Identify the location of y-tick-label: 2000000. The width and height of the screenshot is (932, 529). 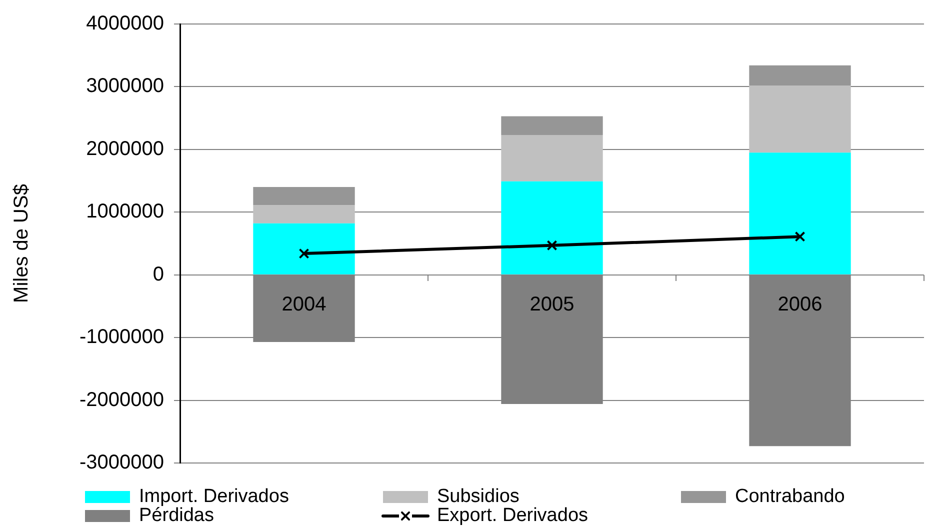
(125, 149).